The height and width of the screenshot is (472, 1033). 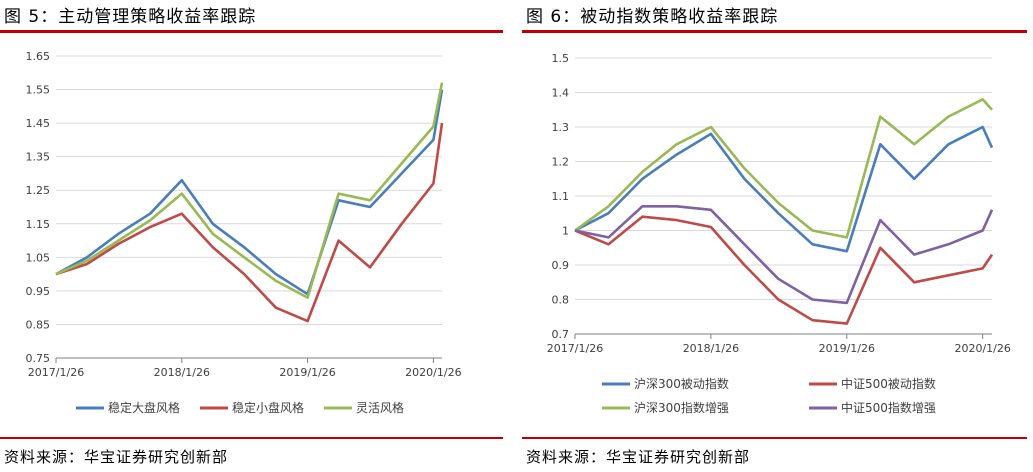 I want to click on y-tick-label: 1.05, so click(x=38, y=257).